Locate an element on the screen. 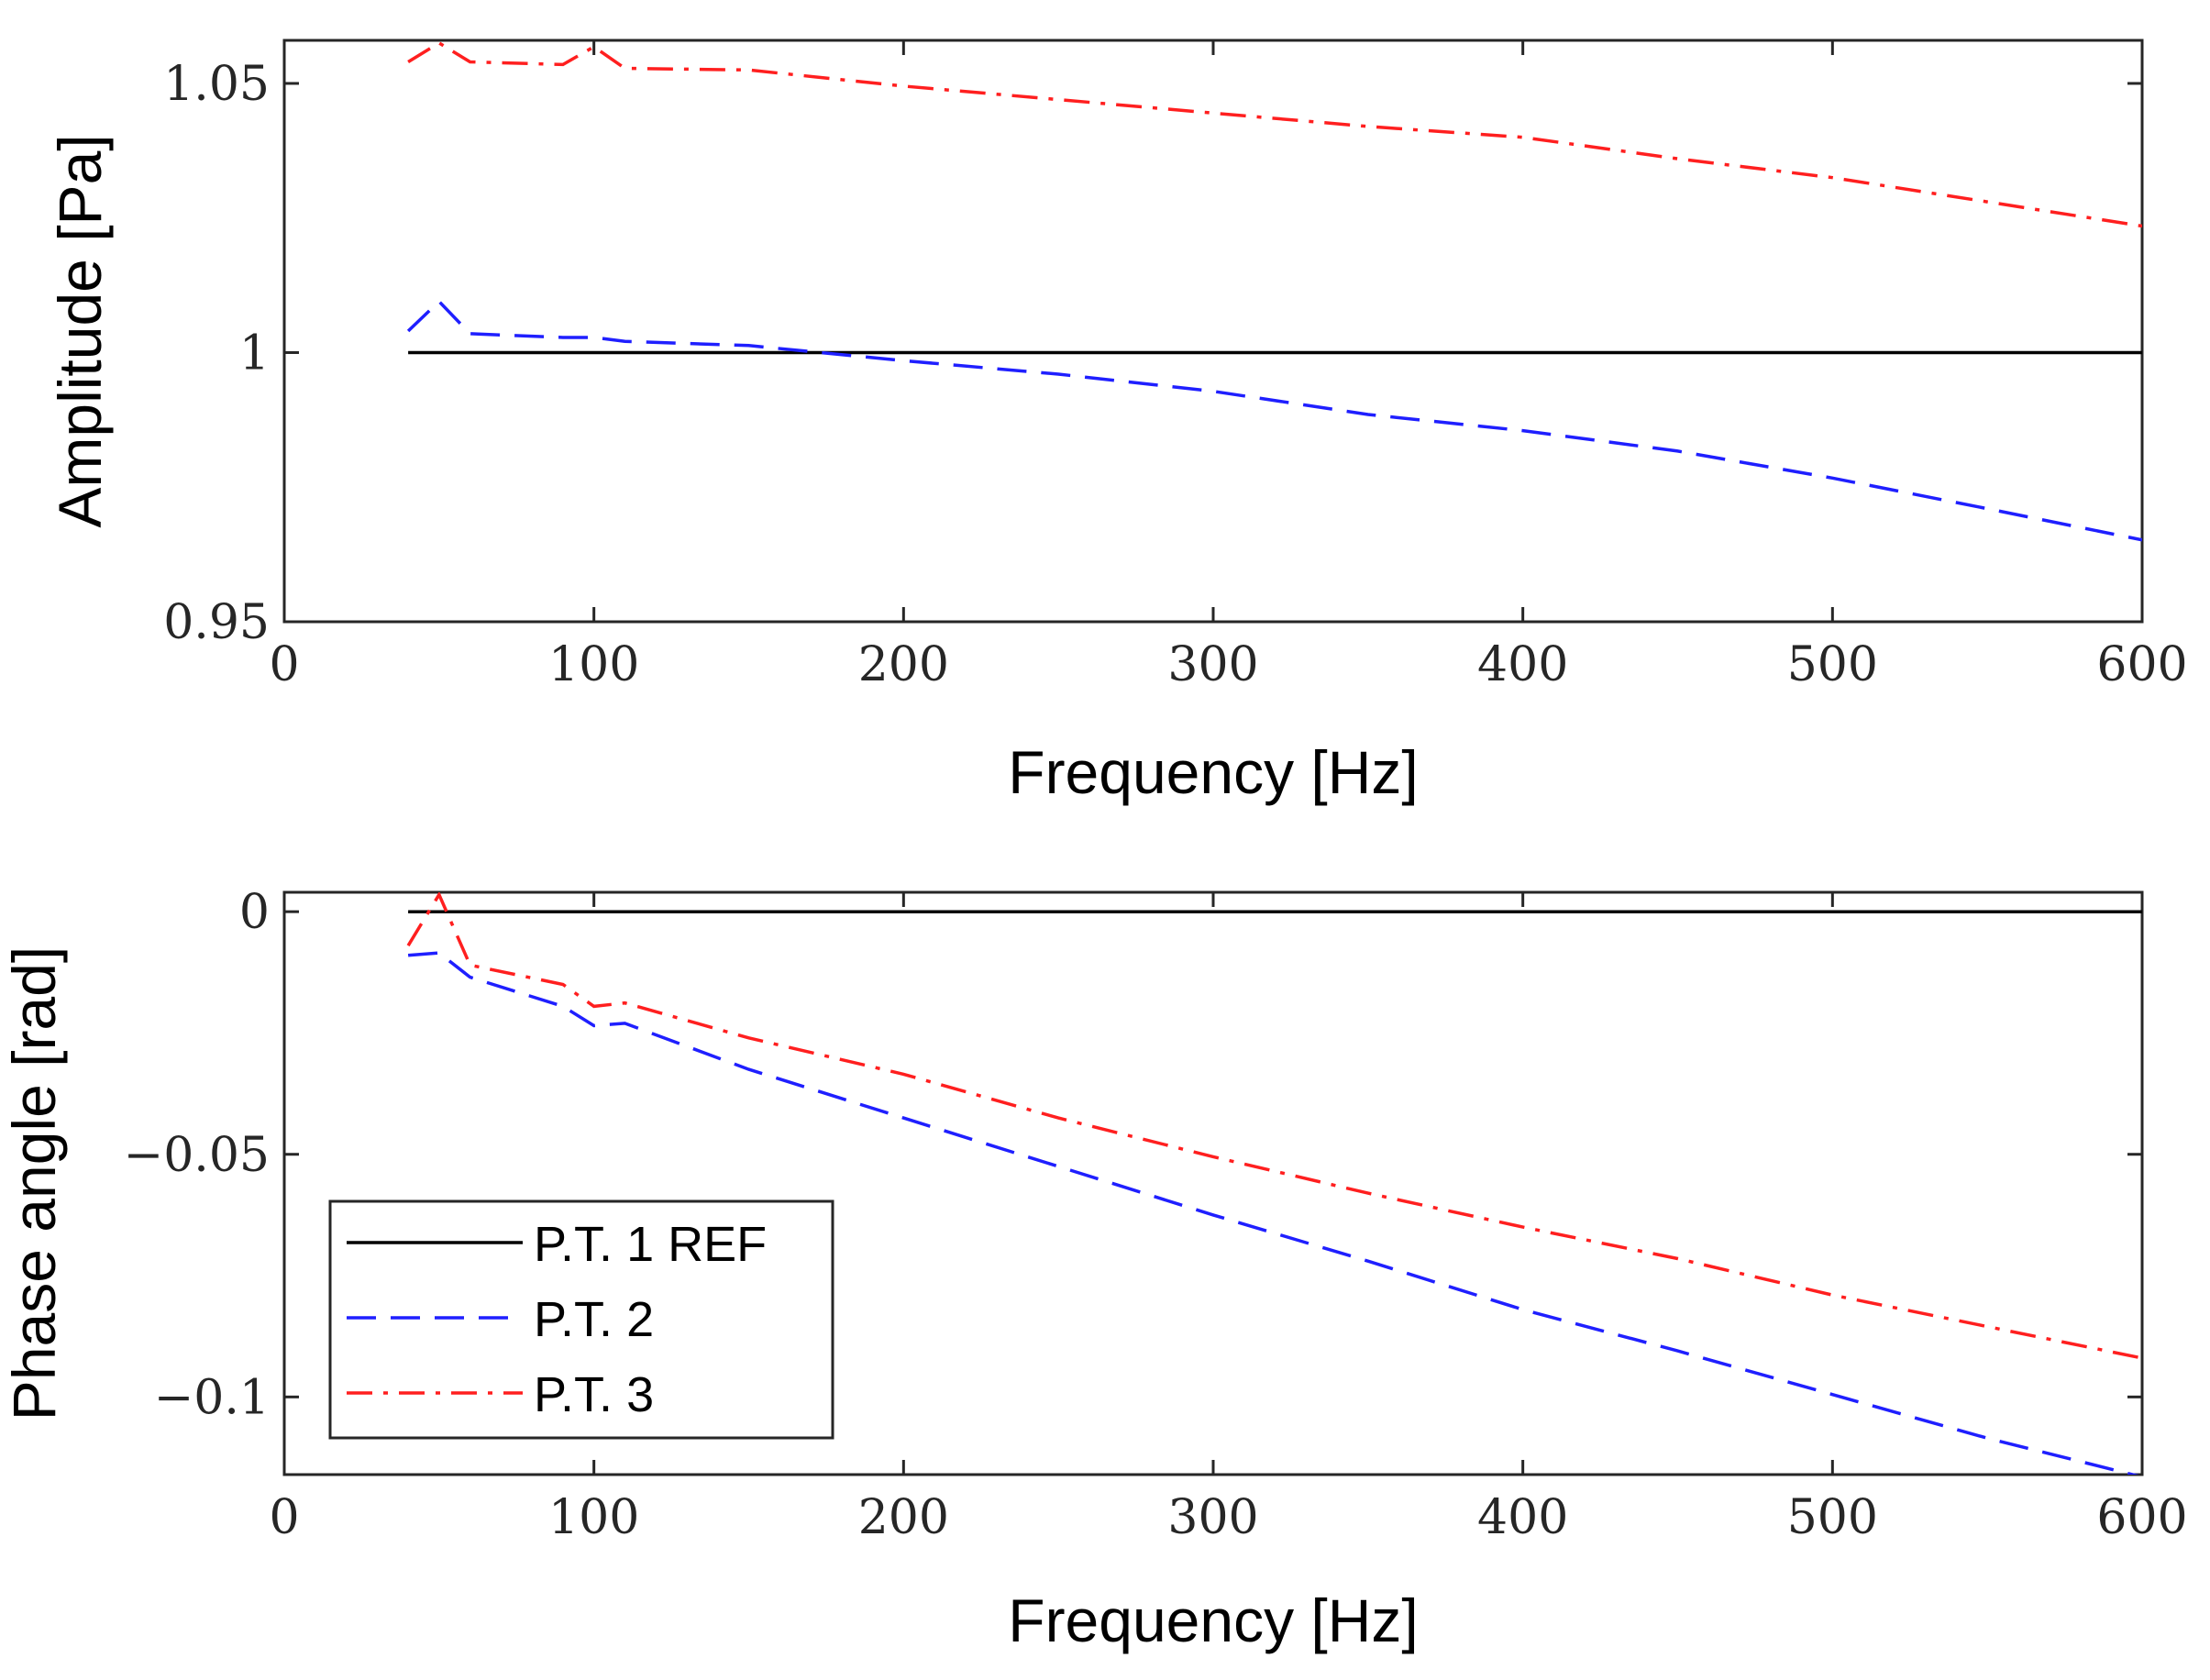  y-tick-label: −0.05 is located at coordinates (197, 1155).